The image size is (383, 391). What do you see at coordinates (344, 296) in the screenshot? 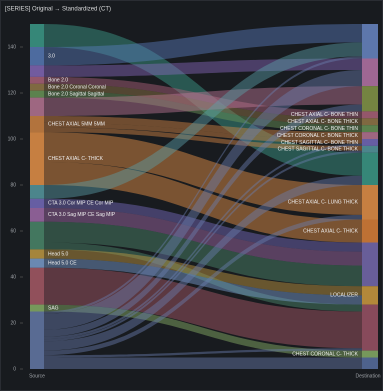
I see `node-label: LOCALIZER` at bounding box center [344, 296].